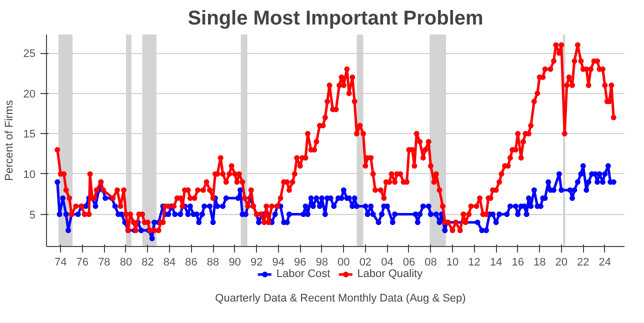 Image resolution: width=644 pixels, height=323 pixels. What do you see at coordinates (126, 262) in the screenshot?
I see `x-tick-label: 80` at bounding box center [126, 262].